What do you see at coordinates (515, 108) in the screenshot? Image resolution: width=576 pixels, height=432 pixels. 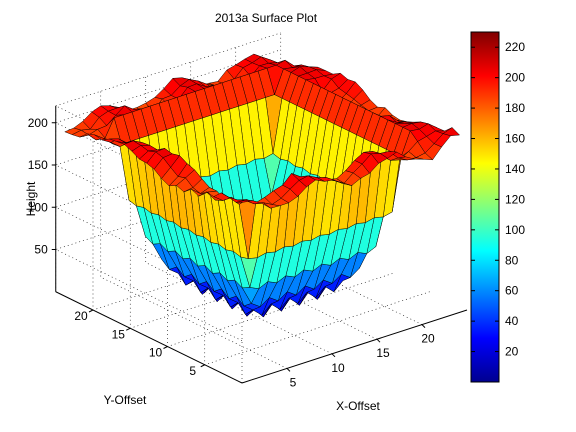 I see `colorbar-tick-label: 180` at bounding box center [515, 108].